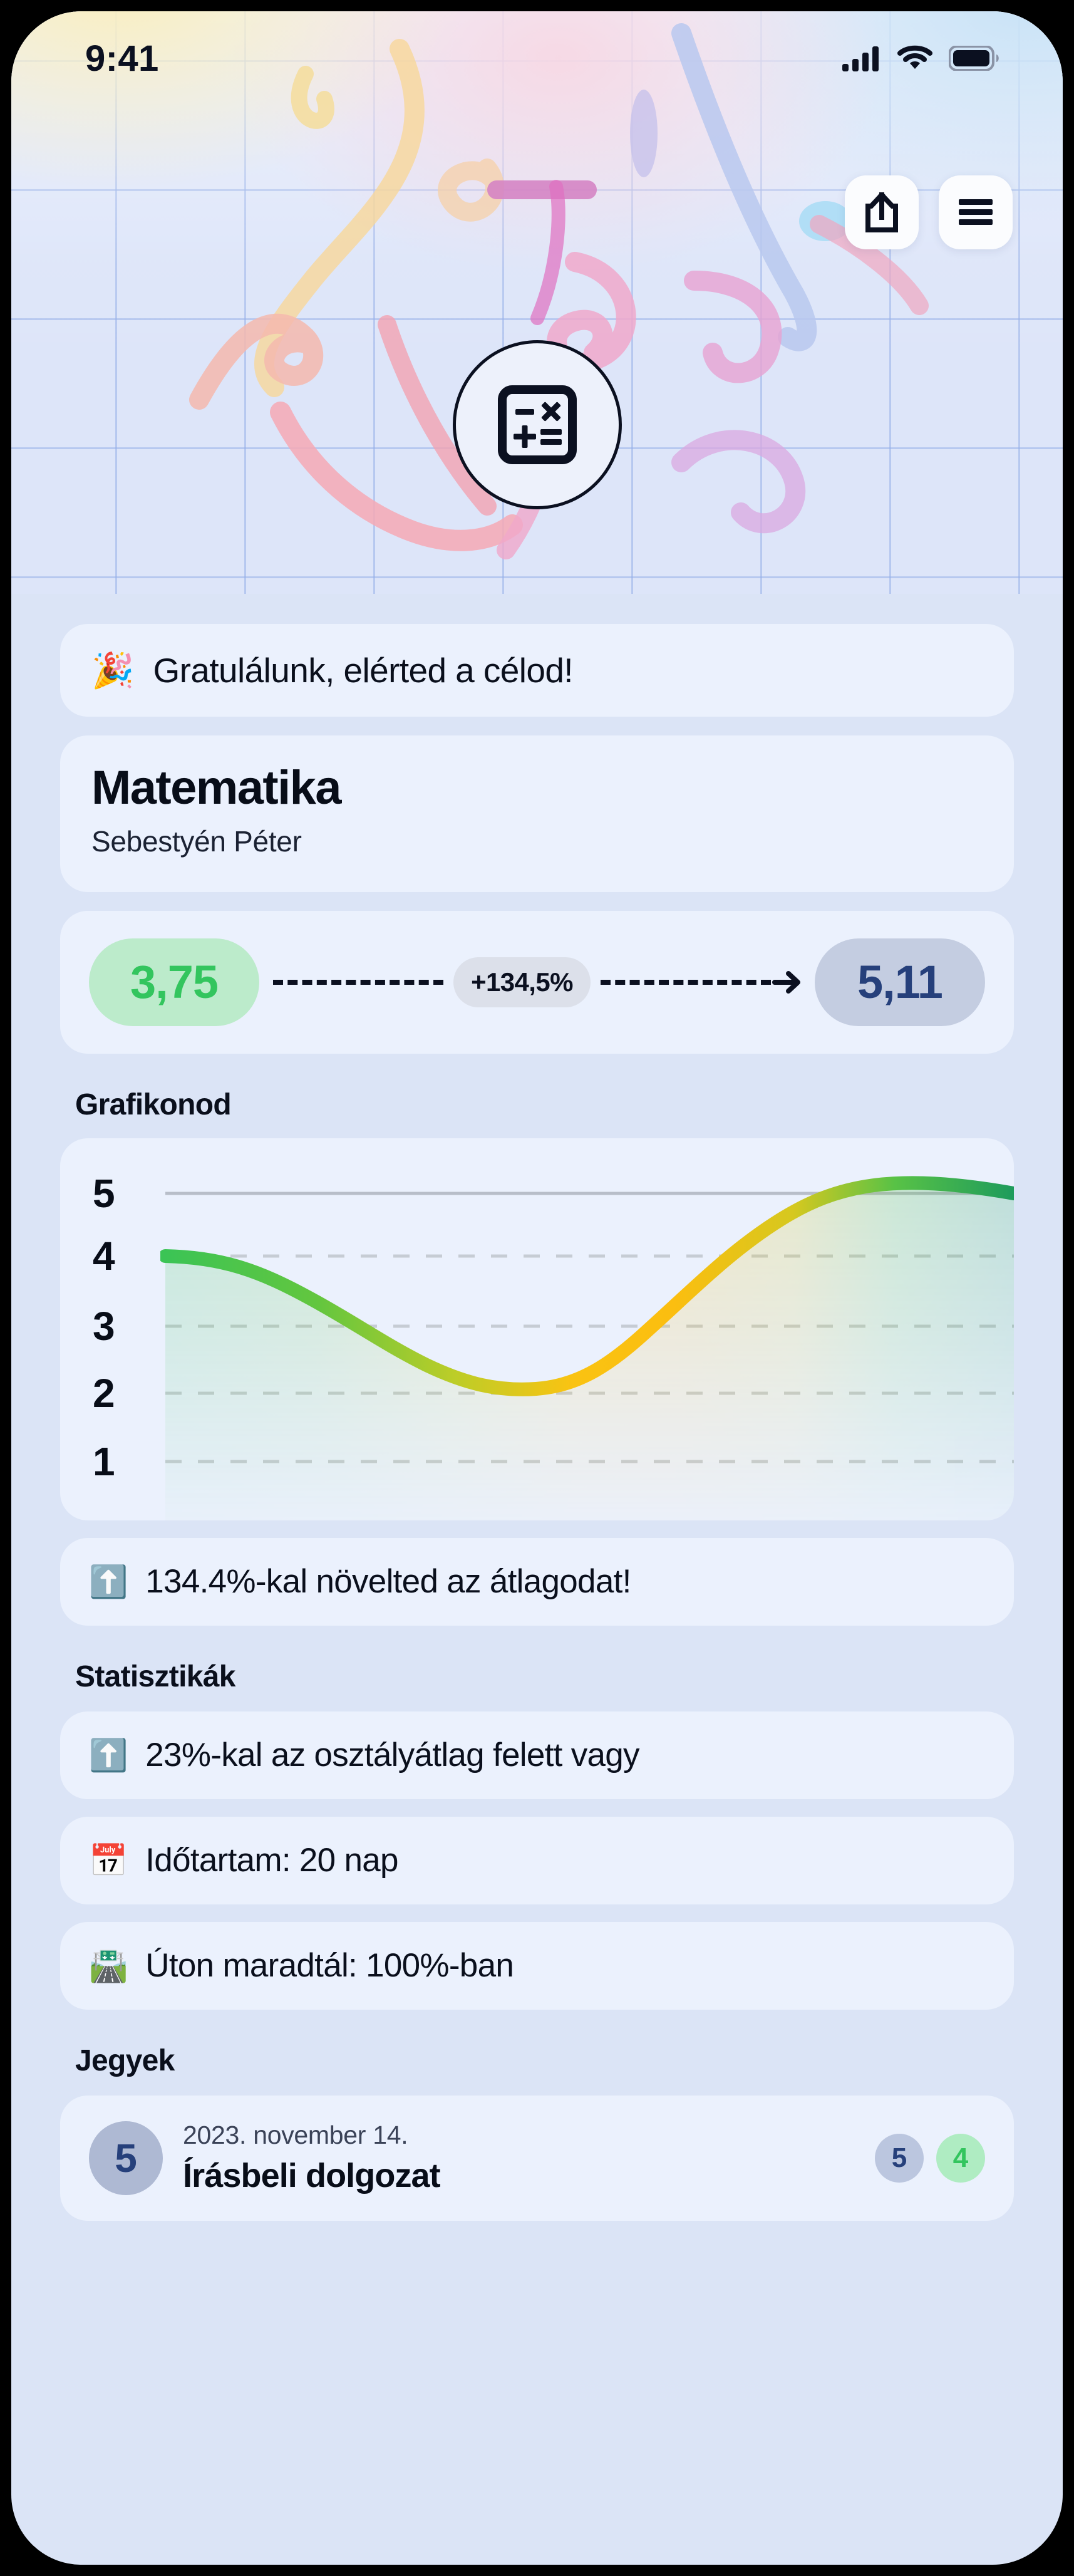 The image size is (1074, 2576). I want to click on grade-title: Írásbeli dolgozat, so click(312, 2176).